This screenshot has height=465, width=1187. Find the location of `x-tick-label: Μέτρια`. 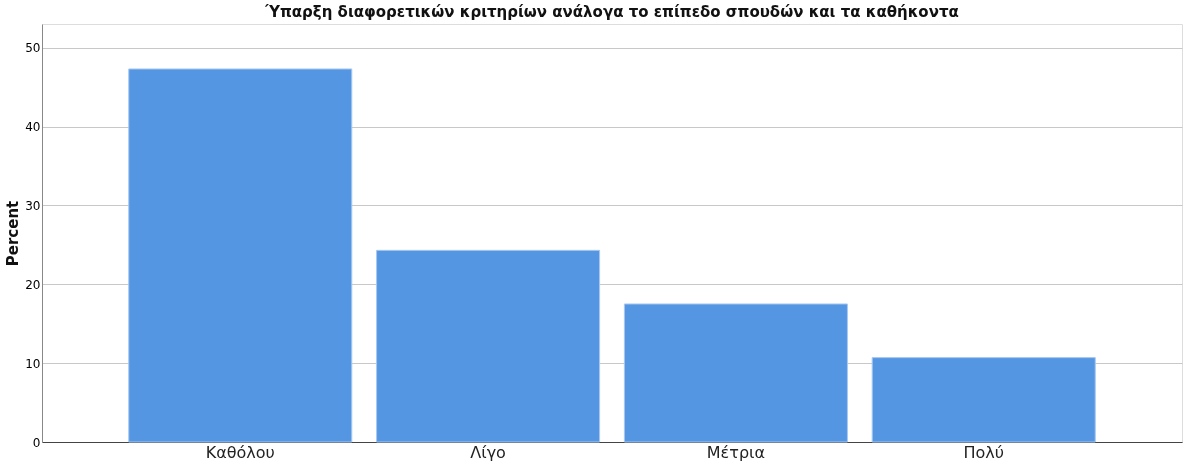

x-tick-label: Μέτρια is located at coordinates (736, 452).